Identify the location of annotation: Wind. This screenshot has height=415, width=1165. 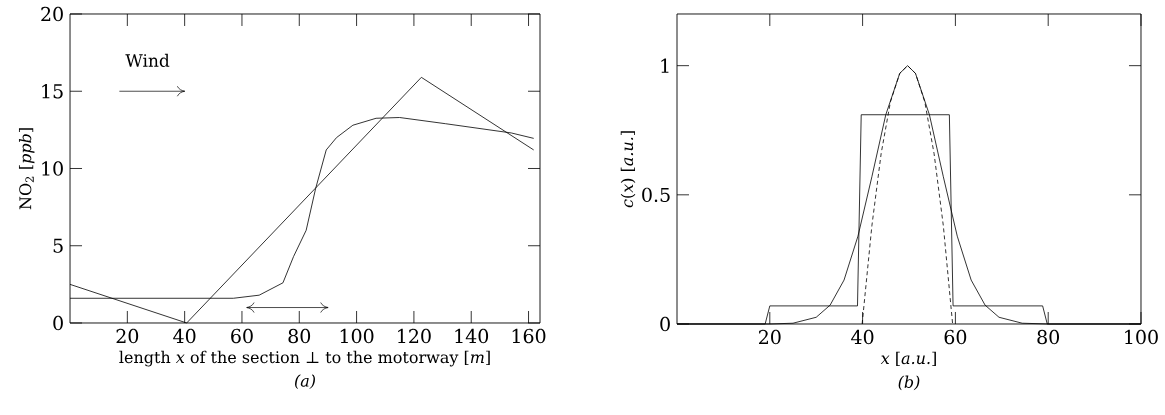
(147, 60).